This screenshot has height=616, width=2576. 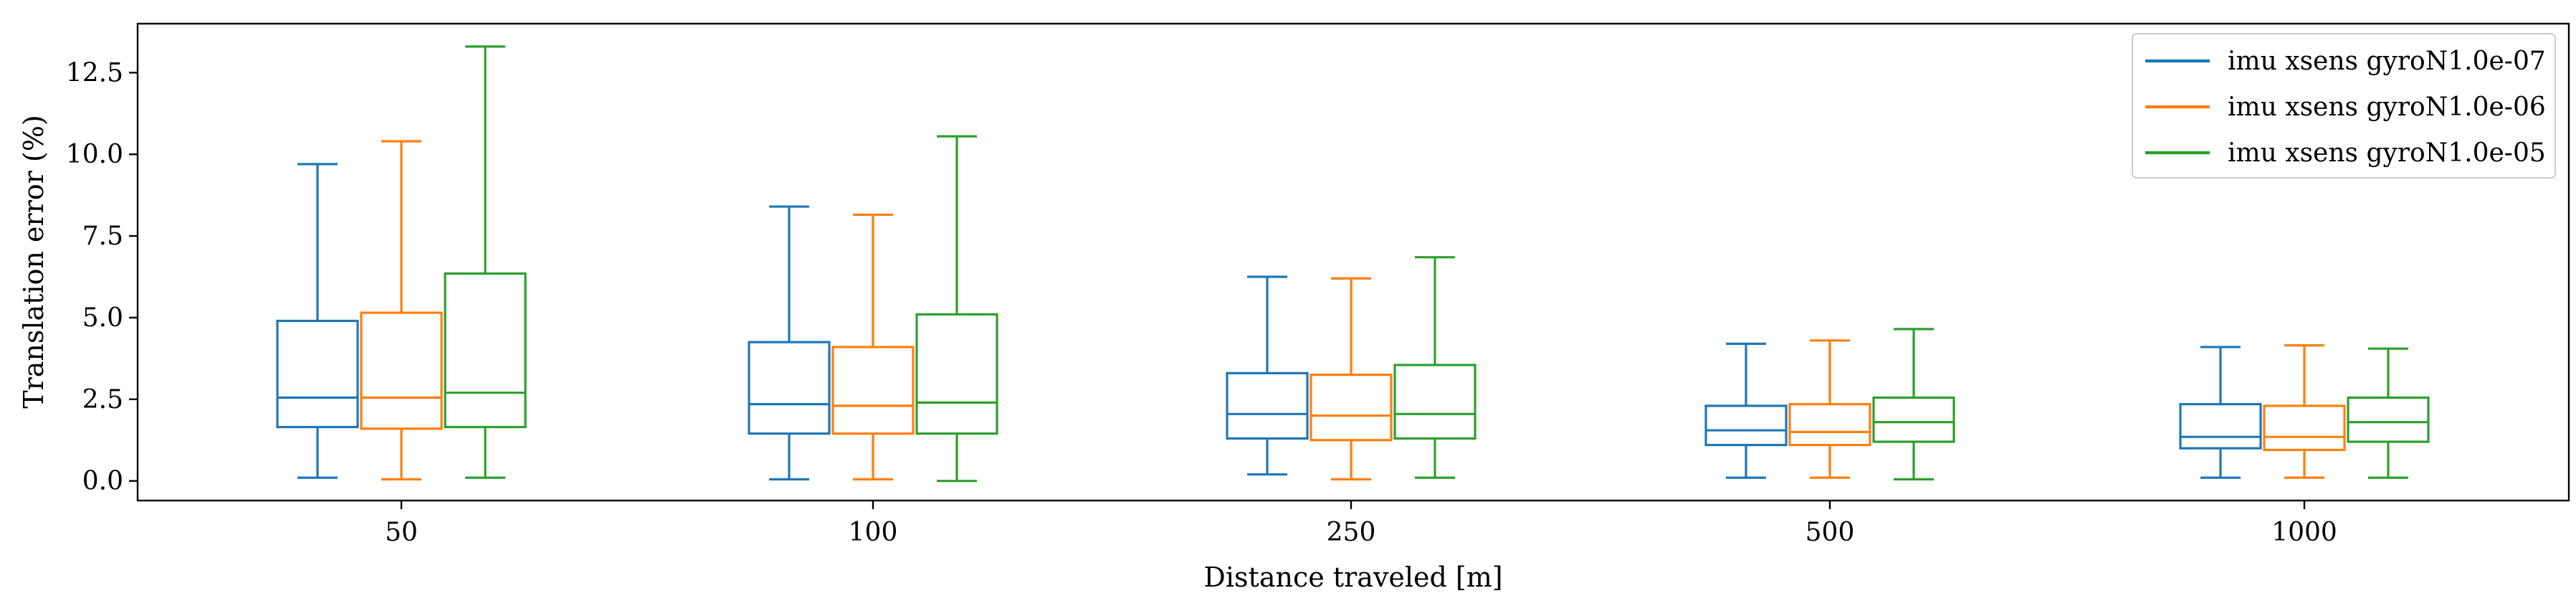 I want to click on y-tick-label: 5.0, so click(x=102, y=318).